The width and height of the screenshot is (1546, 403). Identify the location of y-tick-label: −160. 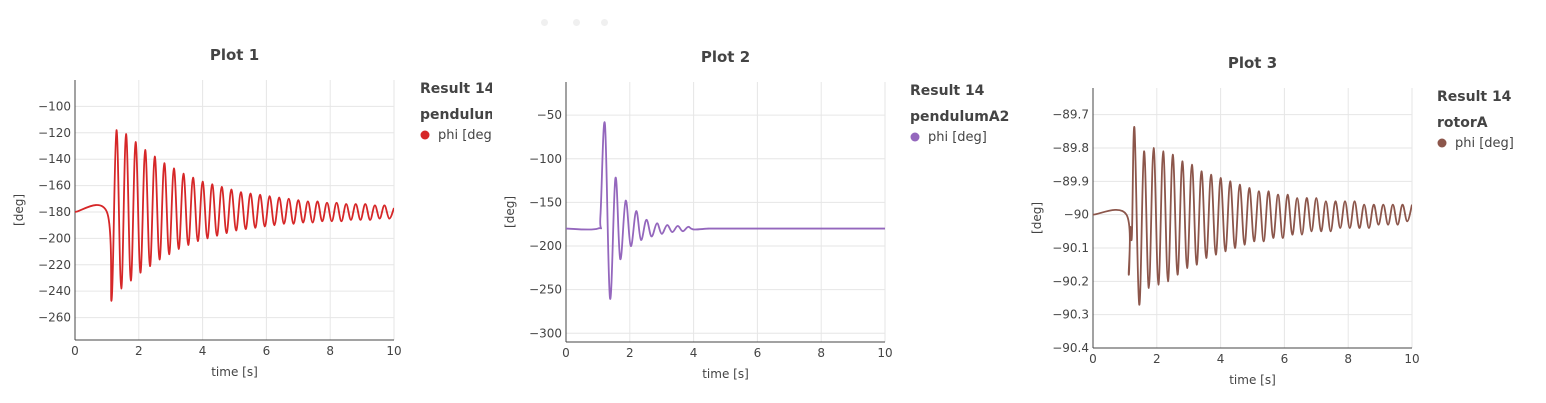
(54, 186).